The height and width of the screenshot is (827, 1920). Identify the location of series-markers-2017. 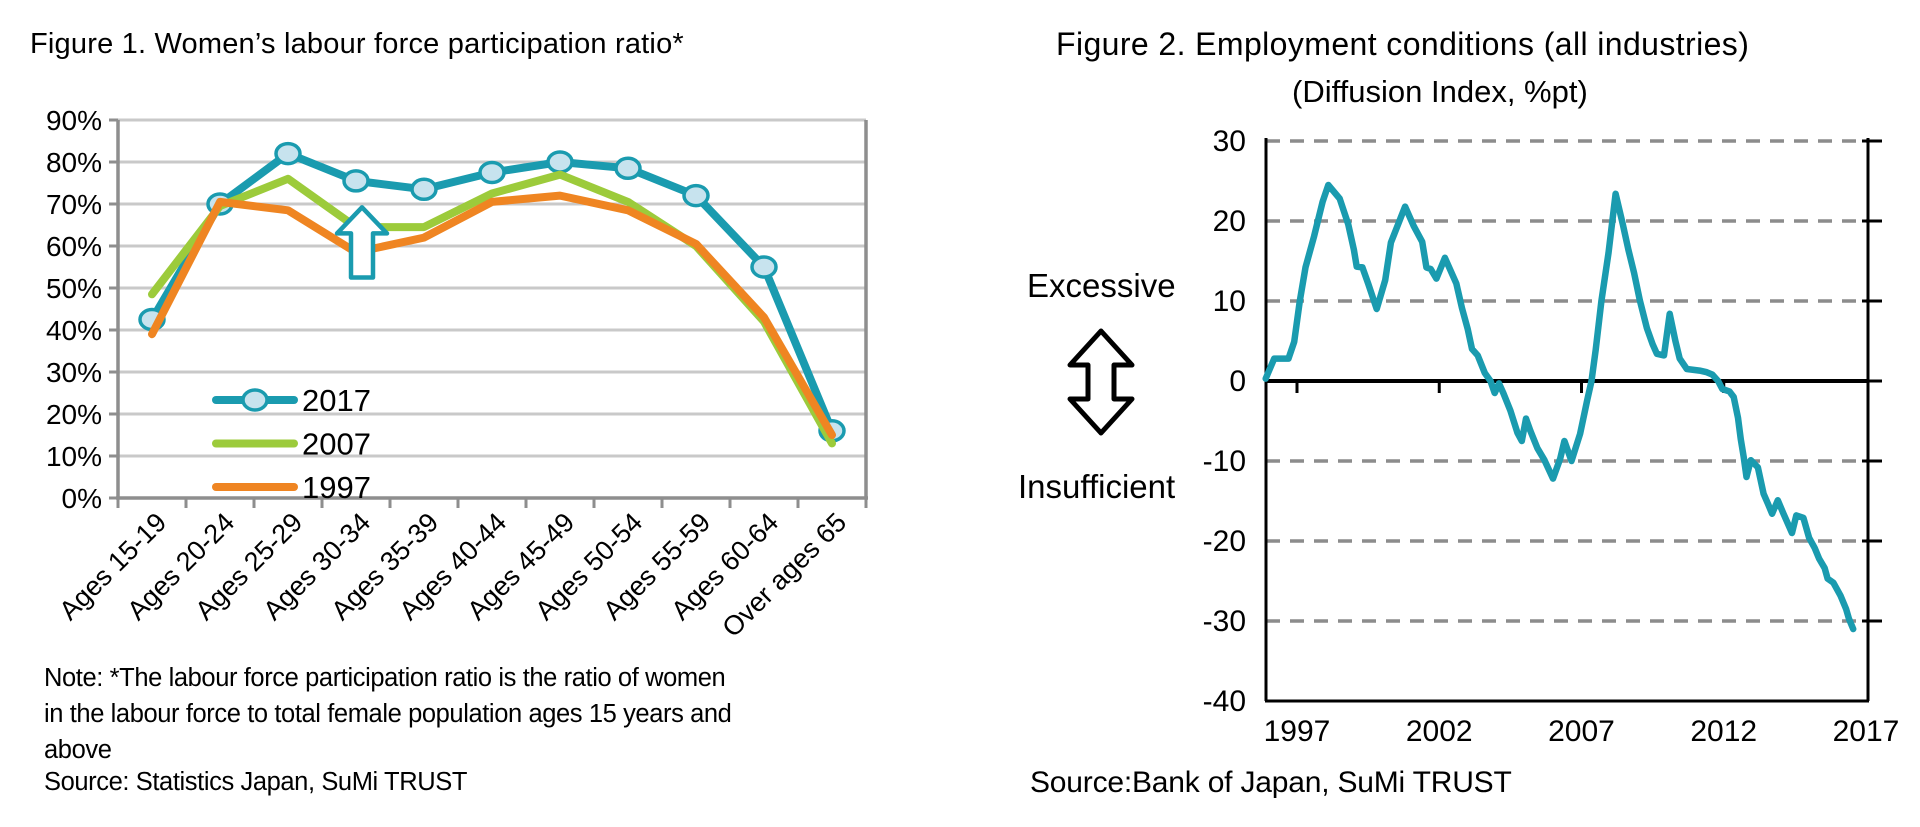
(492, 292).